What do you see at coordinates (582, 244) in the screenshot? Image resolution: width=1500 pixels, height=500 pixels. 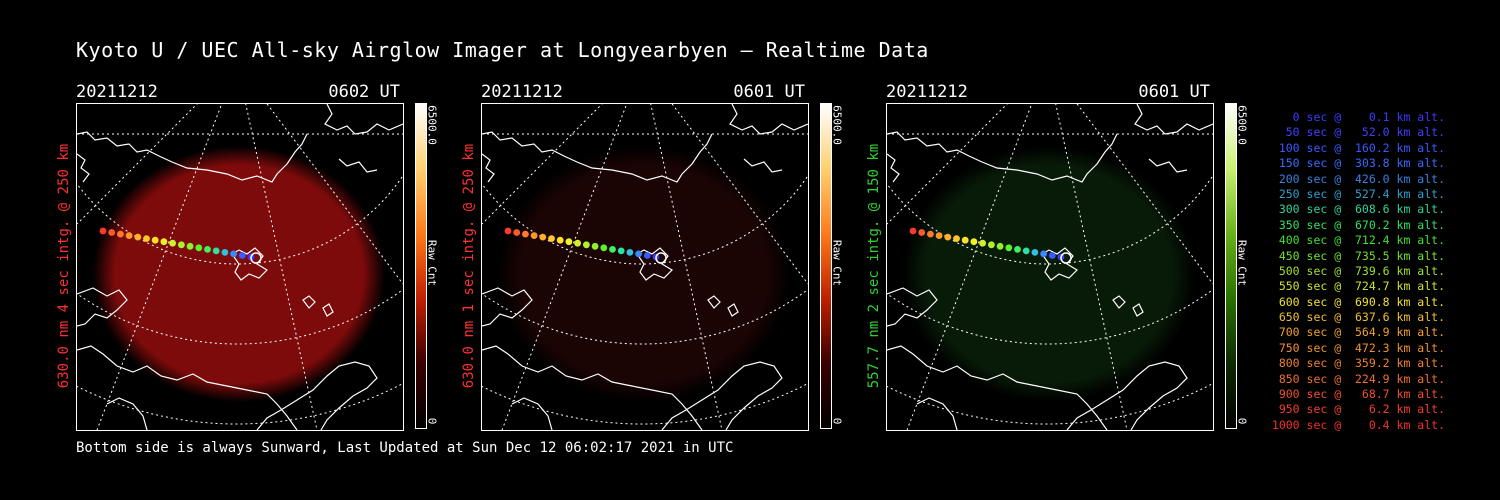 I see `trajectory-track` at bounding box center [582, 244].